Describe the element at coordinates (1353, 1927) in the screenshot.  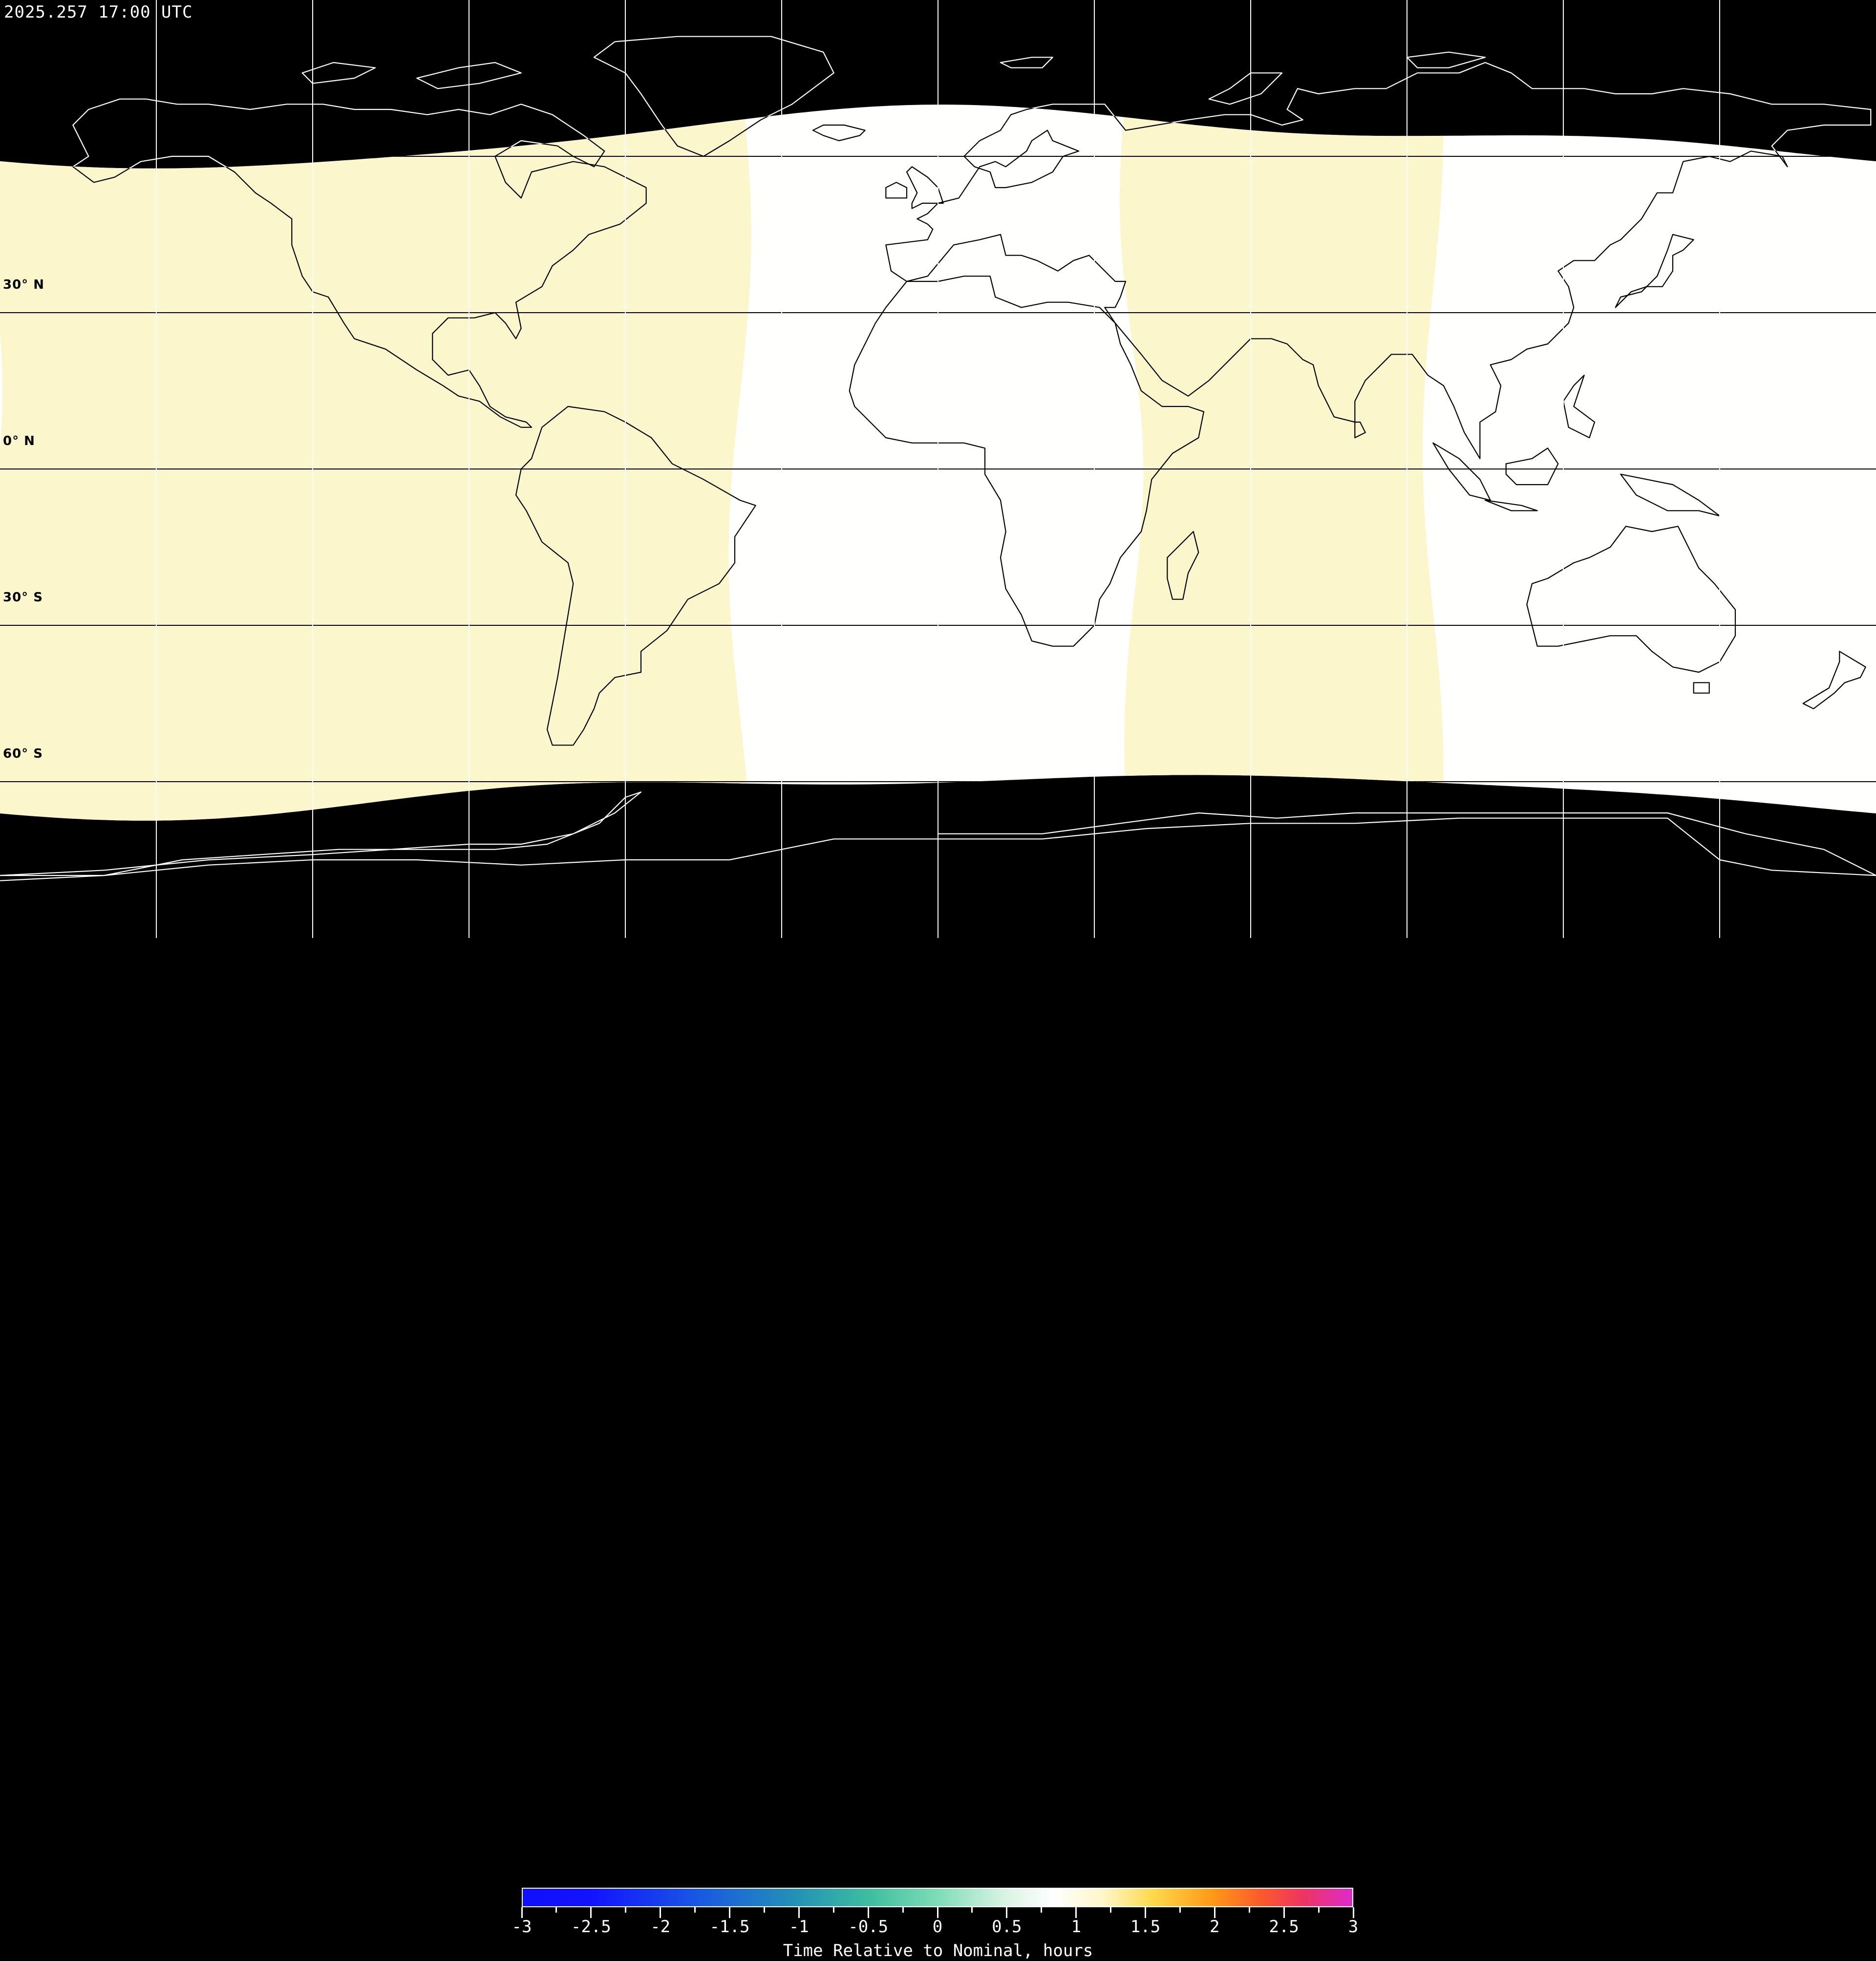
I see `colorbar-tick-label: 3` at that location.